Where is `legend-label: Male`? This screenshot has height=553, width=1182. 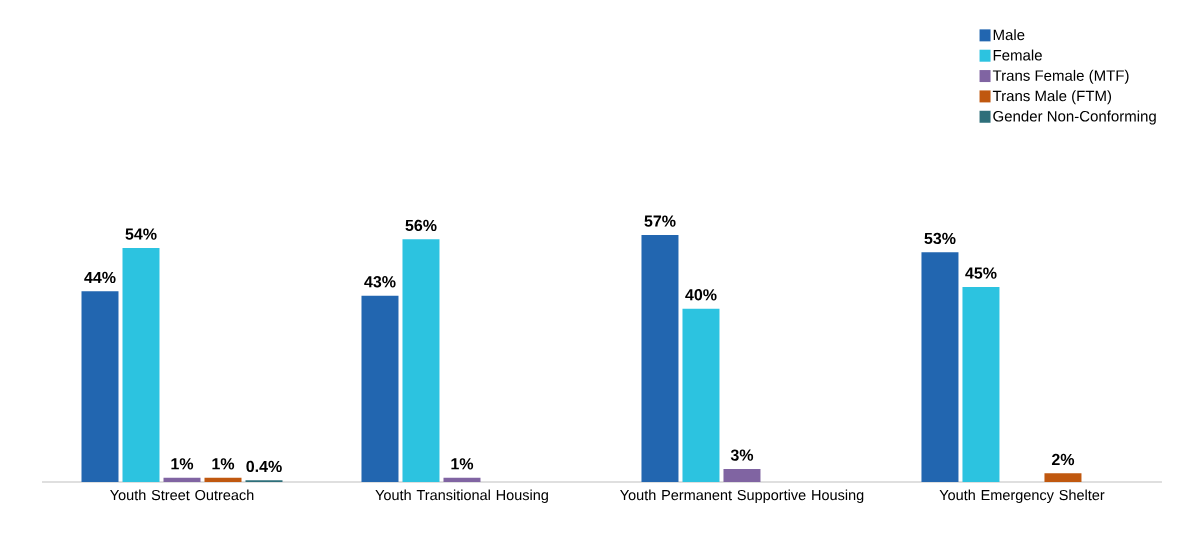
legend-label: Male is located at coordinates (1009, 35).